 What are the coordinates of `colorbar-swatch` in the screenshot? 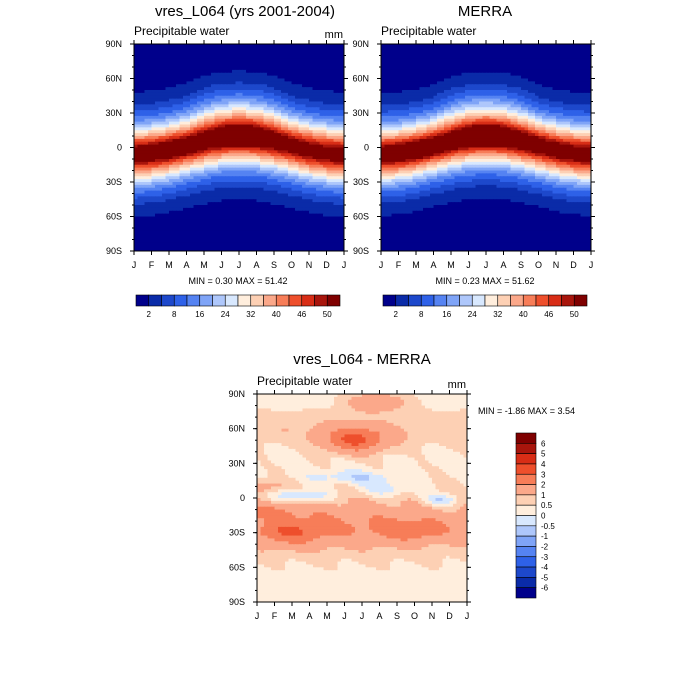 It's located at (206, 300).